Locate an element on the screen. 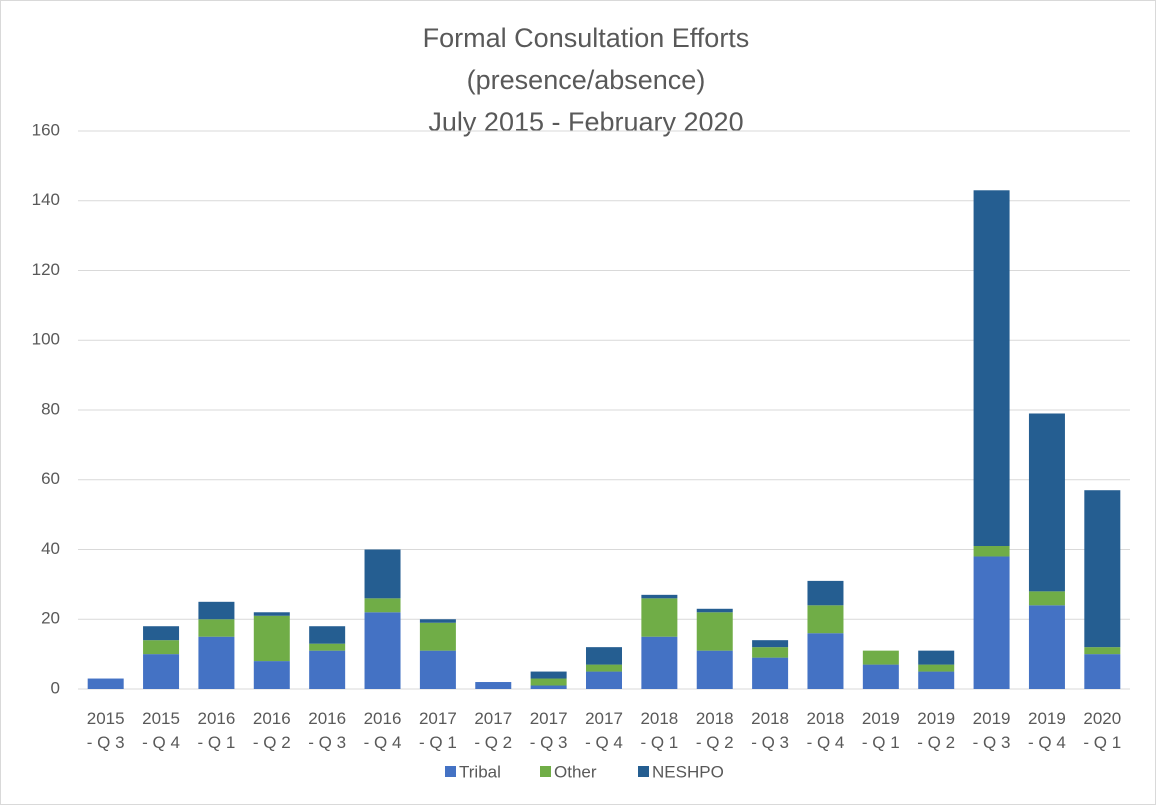 The height and width of the screenshot is (805, 1156). x-tick-label: 2018 - Q 3 is located at coordinates (770, 730).